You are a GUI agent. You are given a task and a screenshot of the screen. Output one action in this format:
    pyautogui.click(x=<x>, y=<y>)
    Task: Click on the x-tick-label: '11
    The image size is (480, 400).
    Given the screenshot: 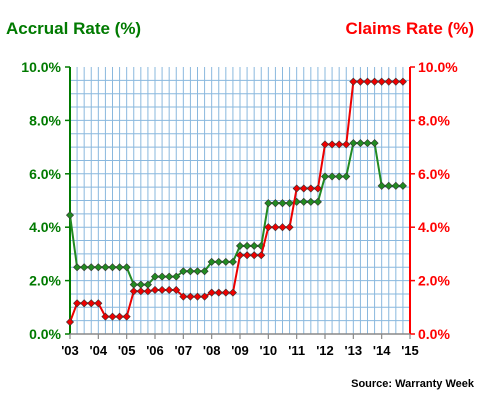 What is the action you would take?
    pyautogui.click(x=296, y=350)
    